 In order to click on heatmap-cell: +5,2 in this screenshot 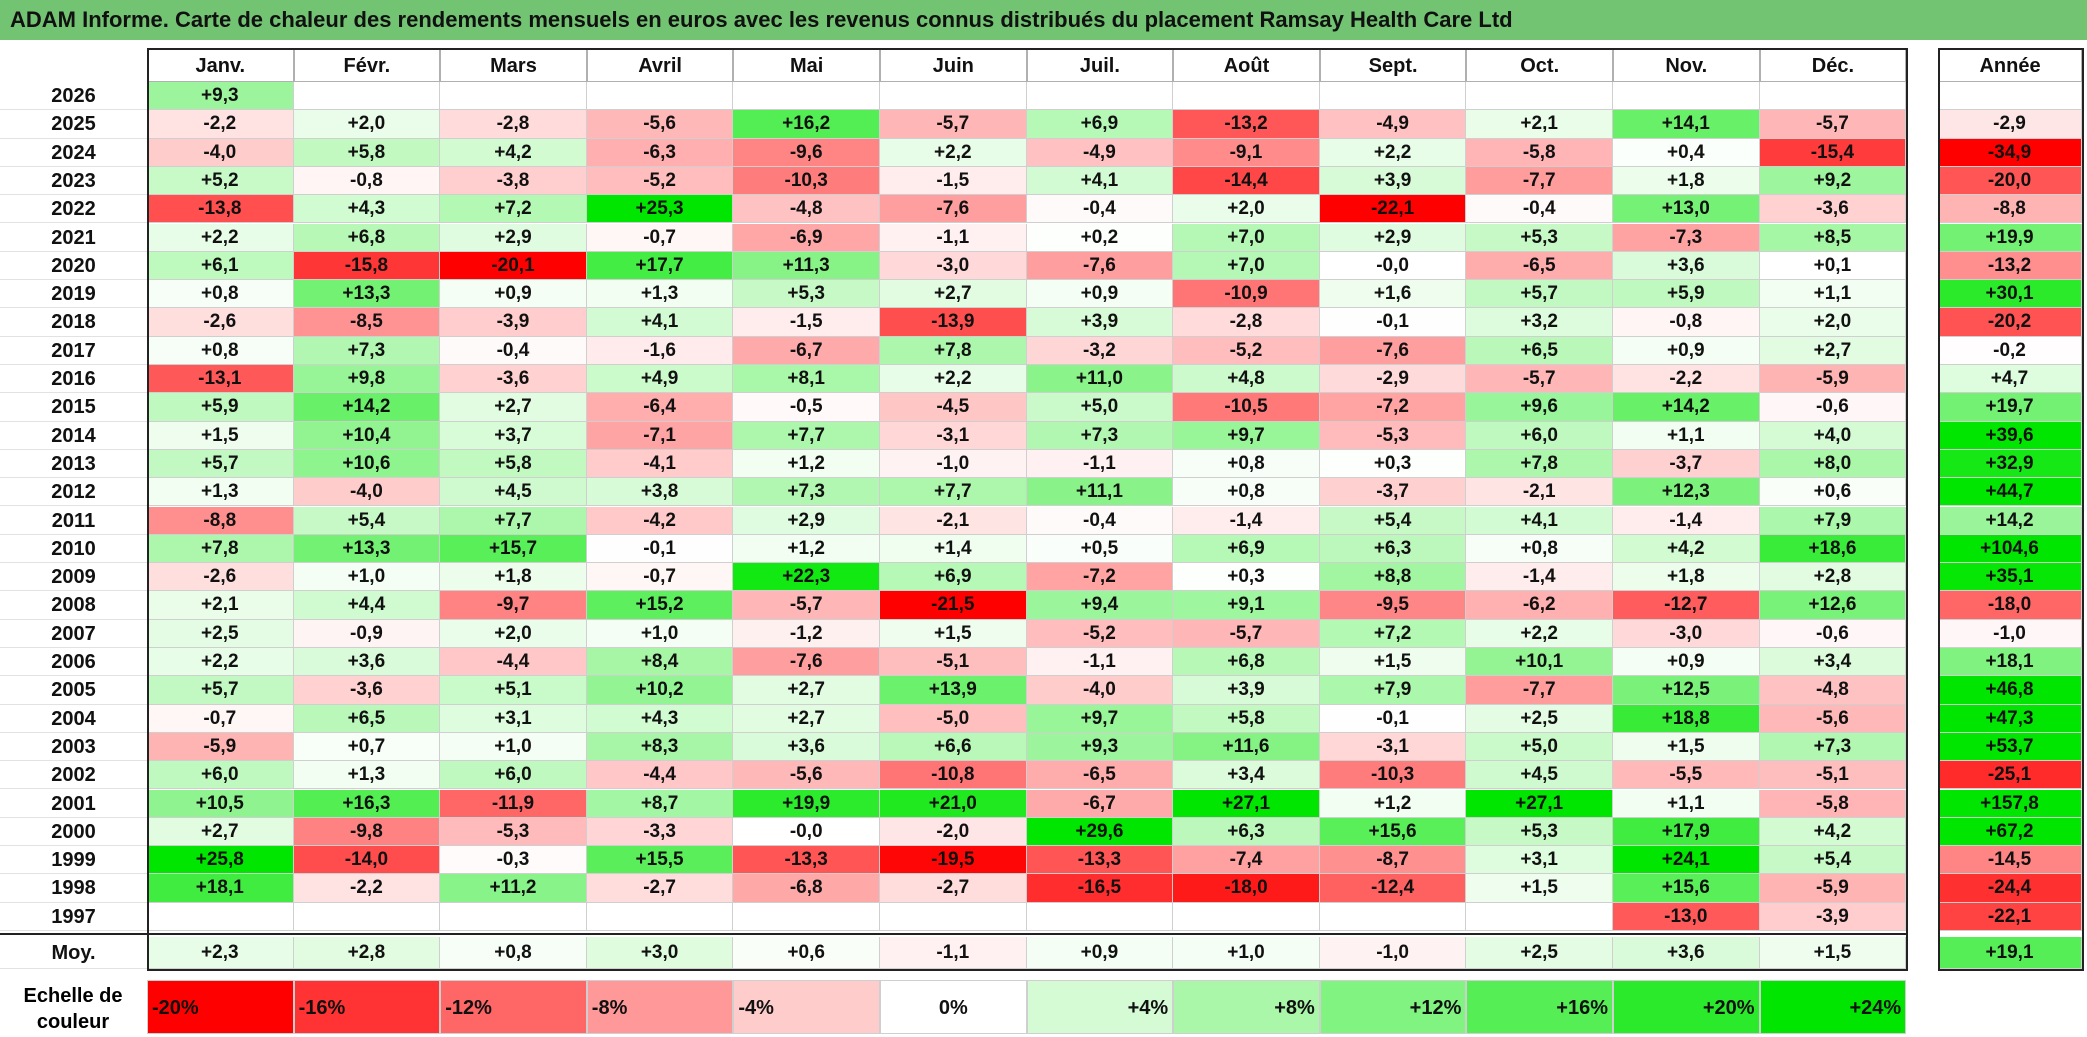, I will do `click(220, 181)`.